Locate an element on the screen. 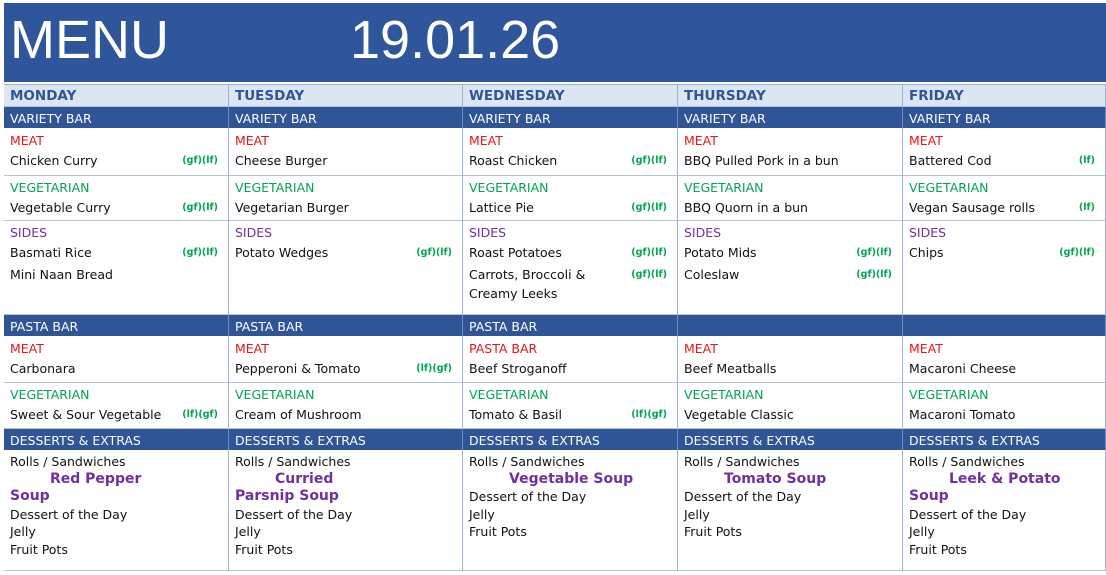  bar-title: PASTA BAR is located at coordinates (503, 326).